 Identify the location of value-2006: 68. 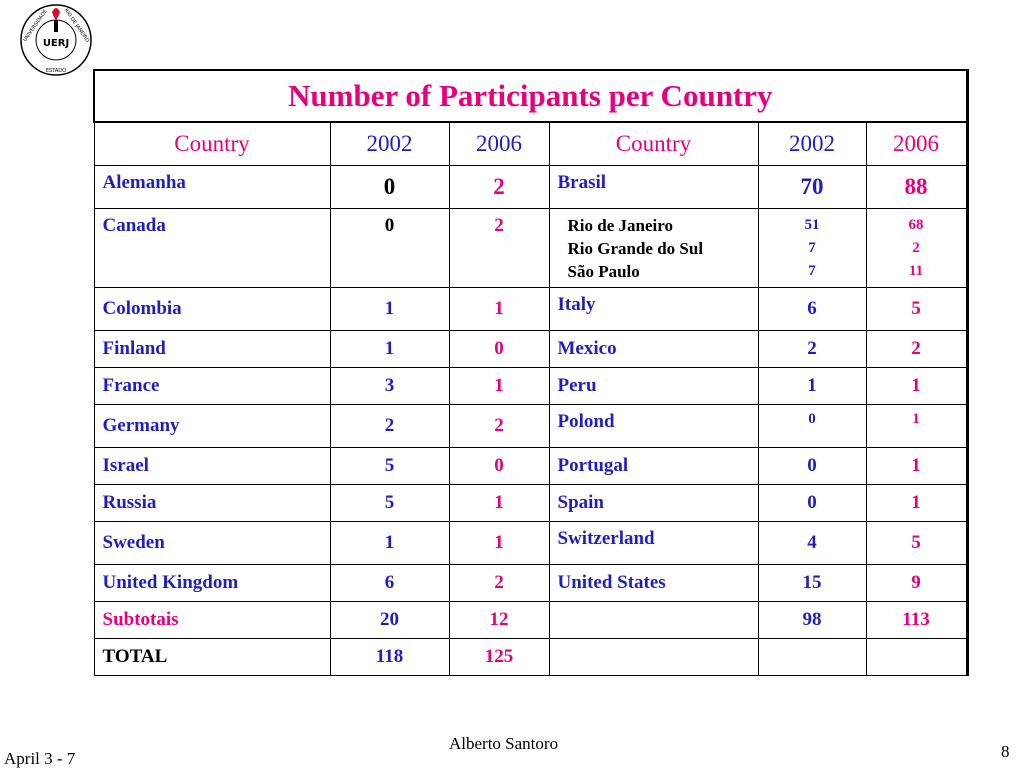
(916, 224).